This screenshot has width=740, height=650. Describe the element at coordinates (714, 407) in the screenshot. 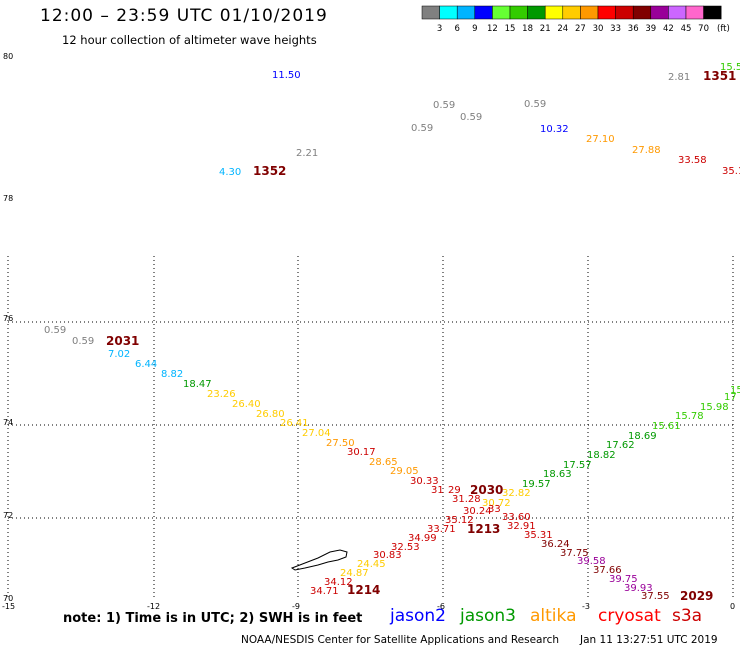

I see `wave-height-label: 15.98` at that location.